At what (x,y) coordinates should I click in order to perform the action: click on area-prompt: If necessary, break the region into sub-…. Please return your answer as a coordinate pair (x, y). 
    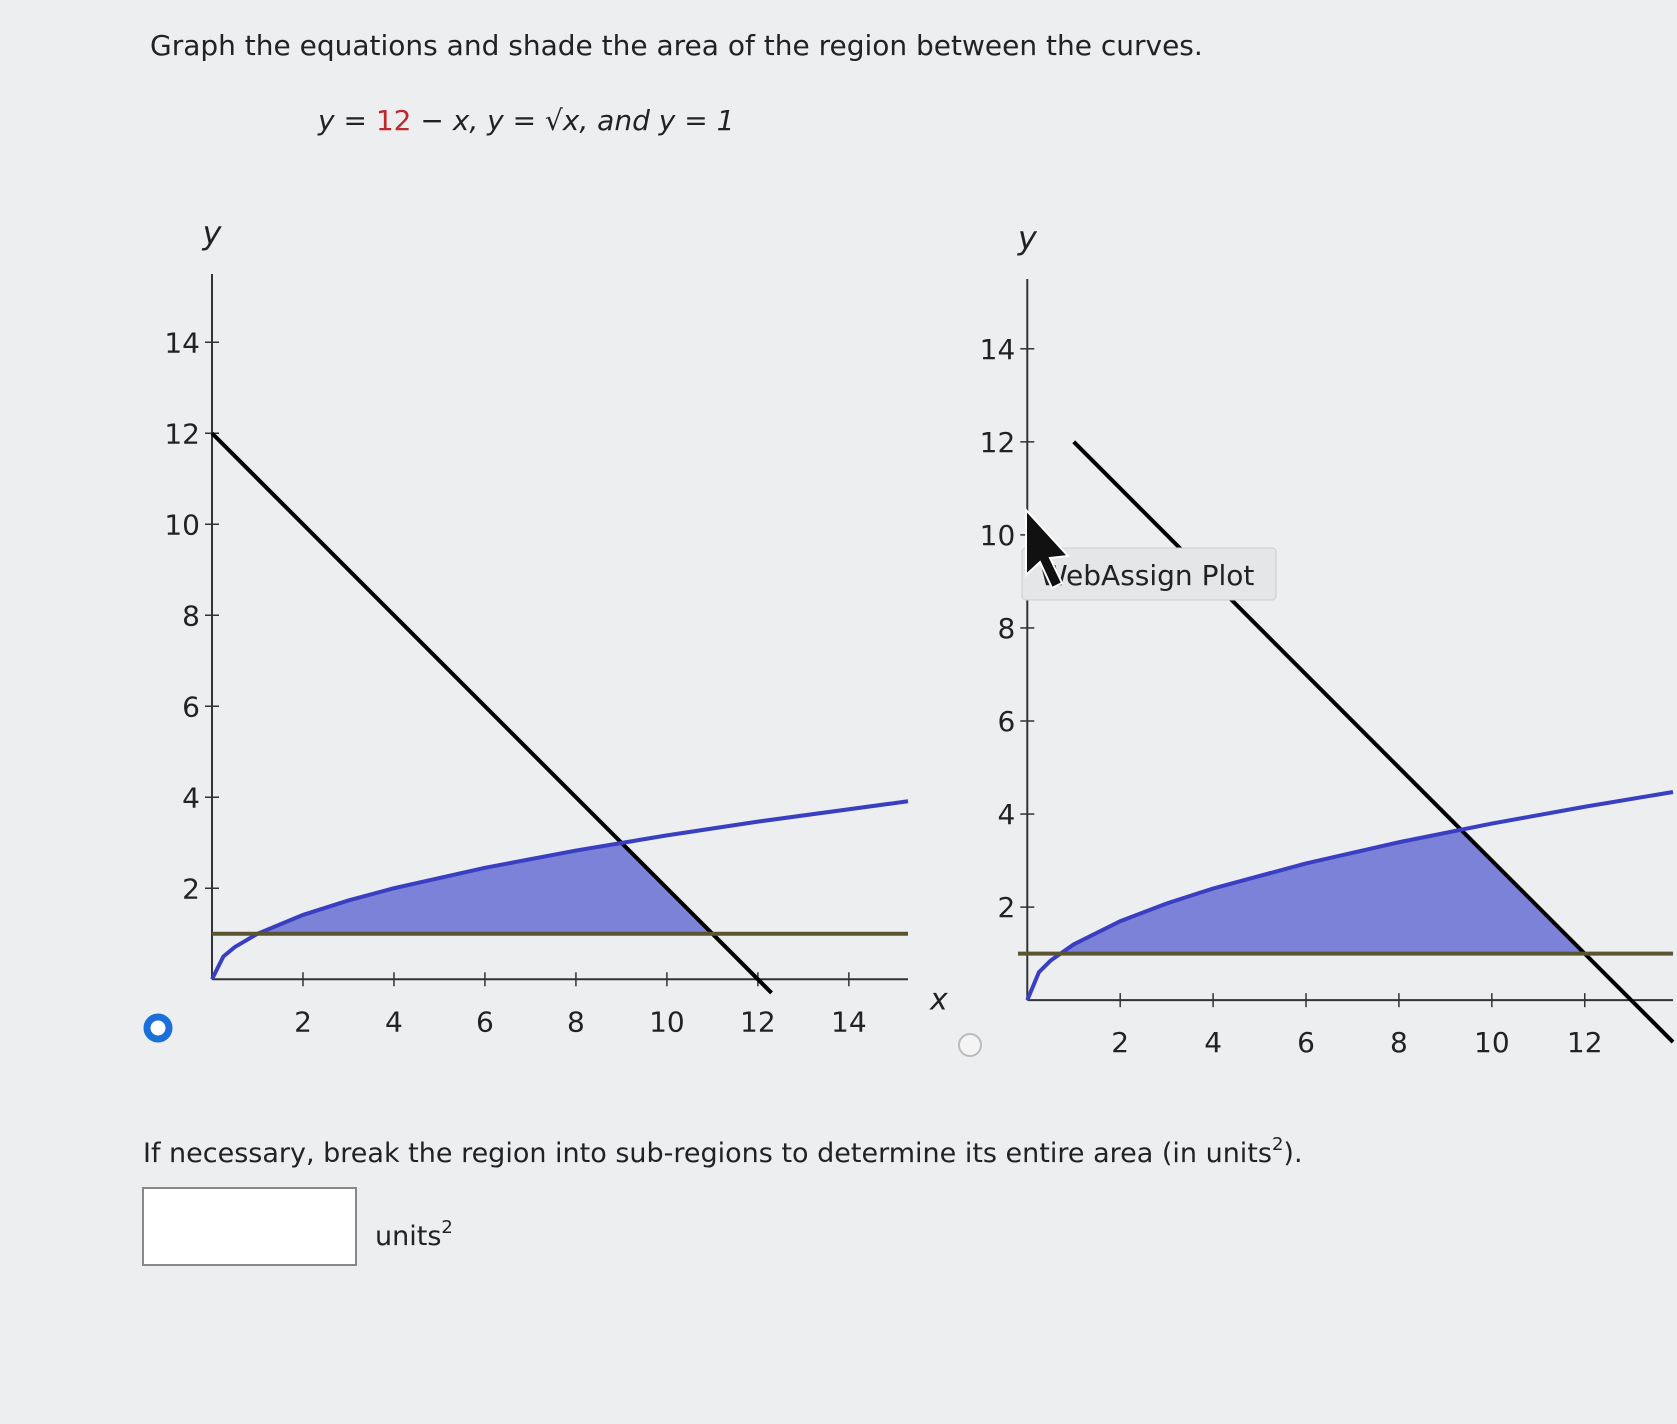
    Looking at the image, I should click on (723, 1151).